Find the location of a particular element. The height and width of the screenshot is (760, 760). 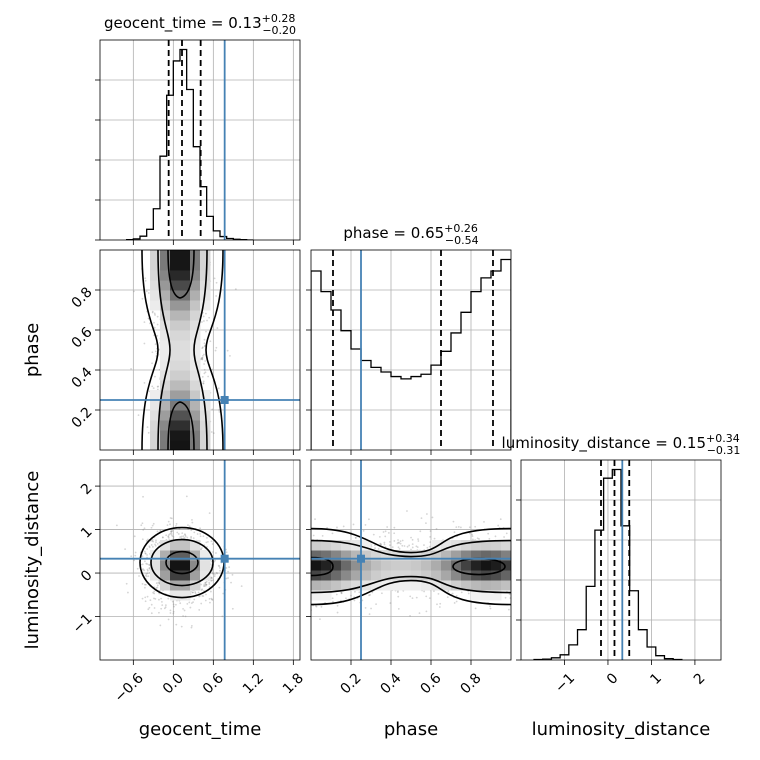

x-tick-label: −1 is located at coordinates (565, 683).